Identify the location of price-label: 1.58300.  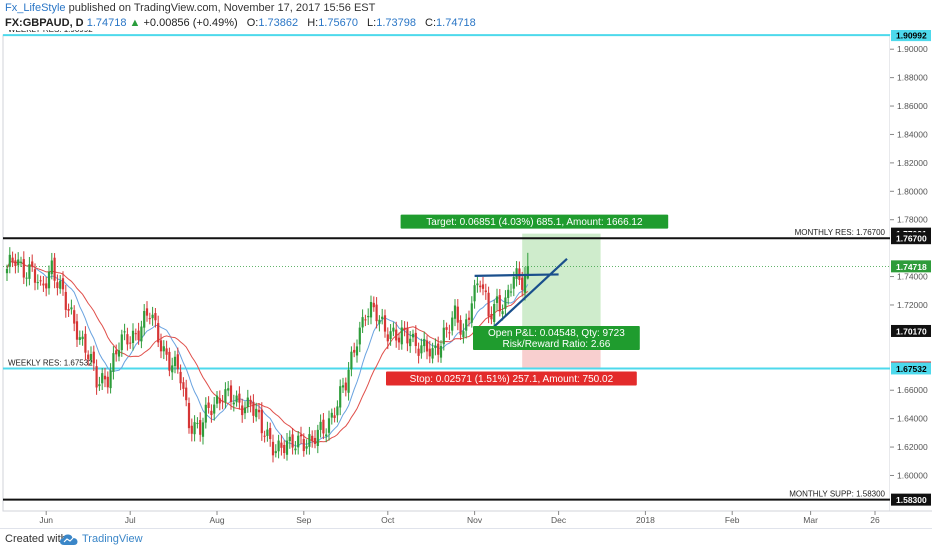
(911, 500).